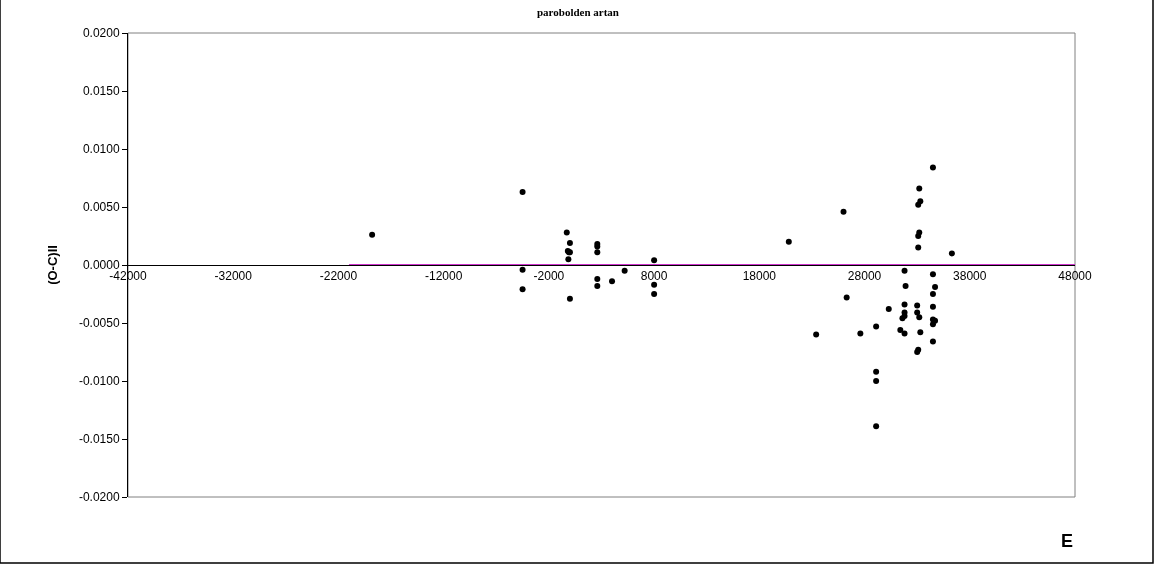 Image resolution: width=1156 pixels, height=566 pixels. I want to click on x-tick-label: -12000, so click(443, 276).